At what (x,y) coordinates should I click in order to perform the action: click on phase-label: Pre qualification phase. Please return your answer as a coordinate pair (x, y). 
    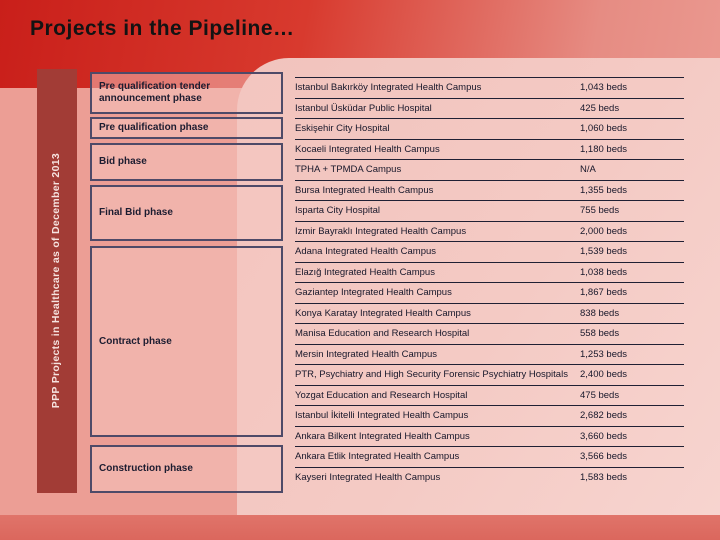
    Looking at the image, I should click on (154, 127).